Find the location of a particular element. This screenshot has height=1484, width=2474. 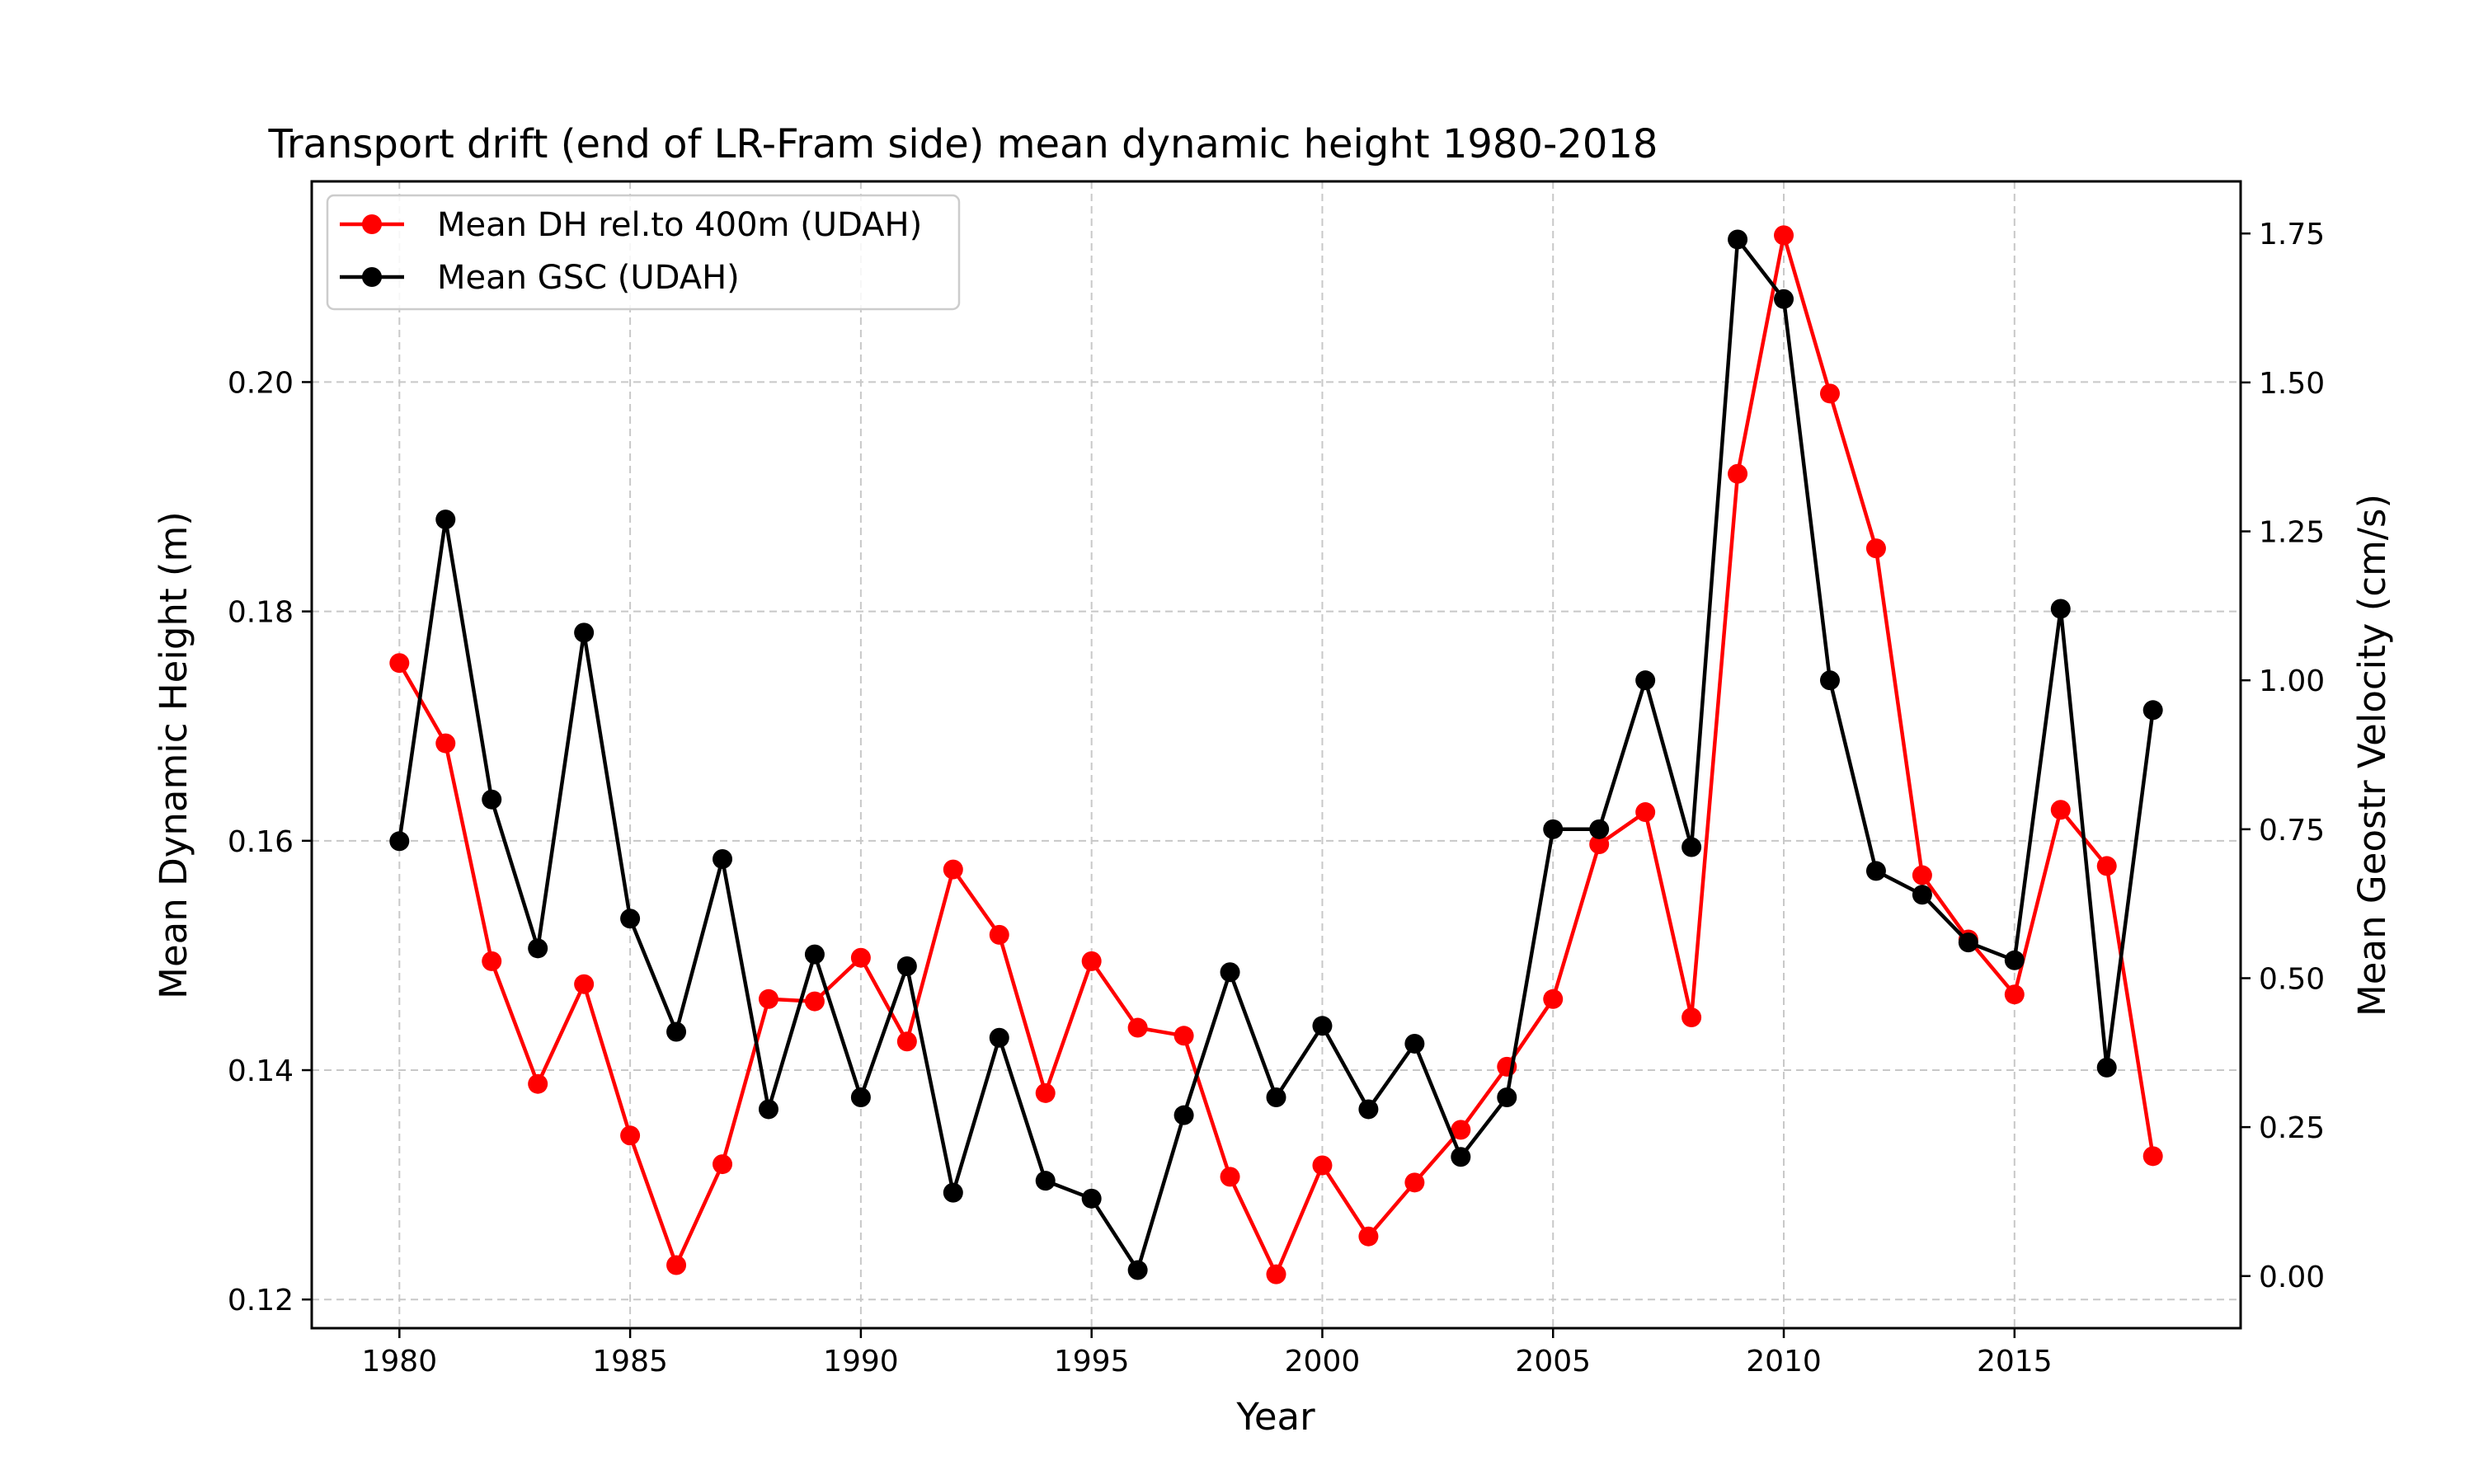

y-right-tick-label: 0.75 is located at coordinates (2292, 831).